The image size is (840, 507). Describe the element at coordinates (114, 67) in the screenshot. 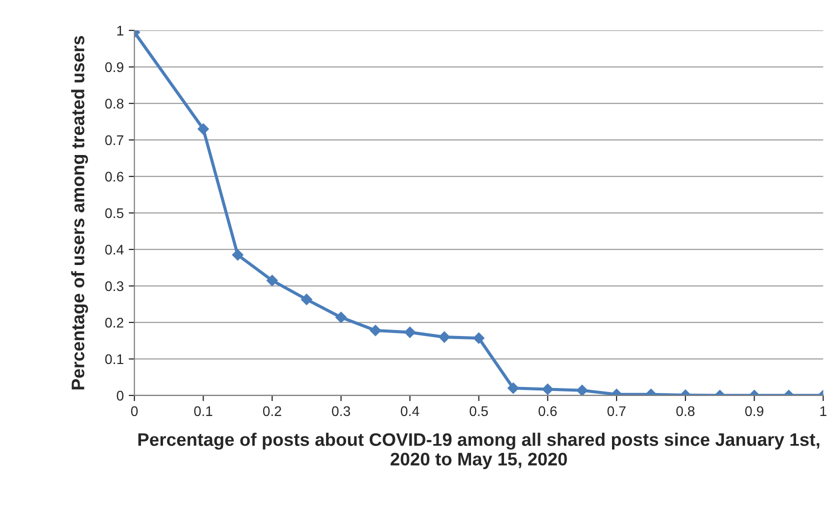

I see `y-tick-label: 0.9` at that location.